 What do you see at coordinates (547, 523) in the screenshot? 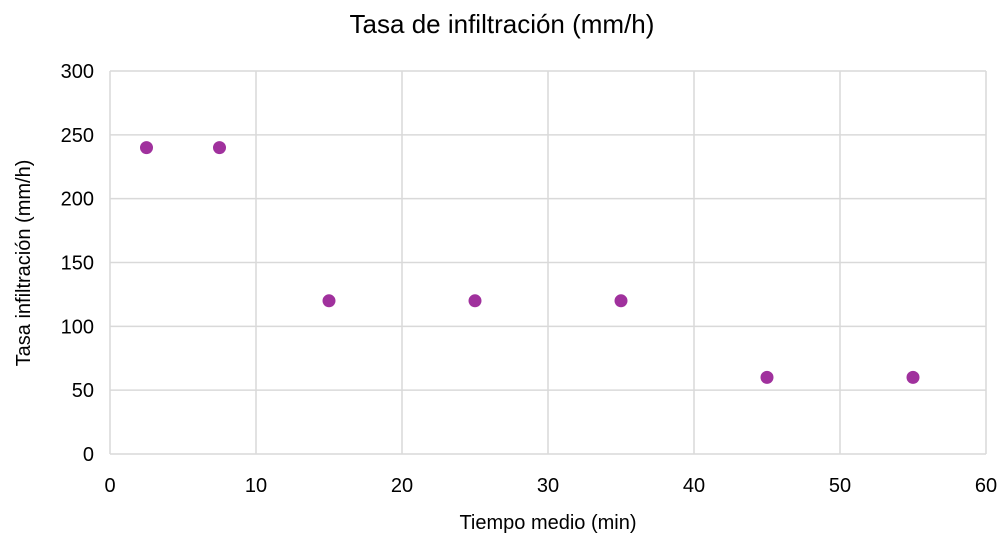
I see `x-axis-title: Tiempo medio (min)` at bounding box center [547, 523].